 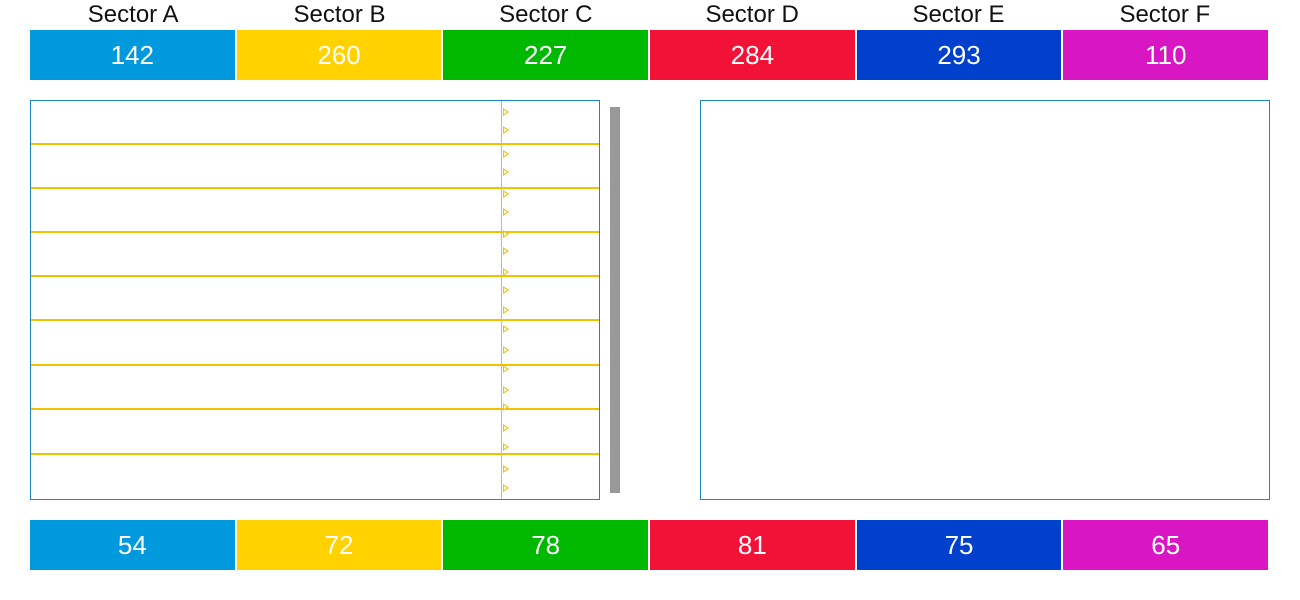 What do you see at coordinates (752, 55) in the screenshot?
I see `sector-d-top-value: 284` at bounding box center [752, 55].